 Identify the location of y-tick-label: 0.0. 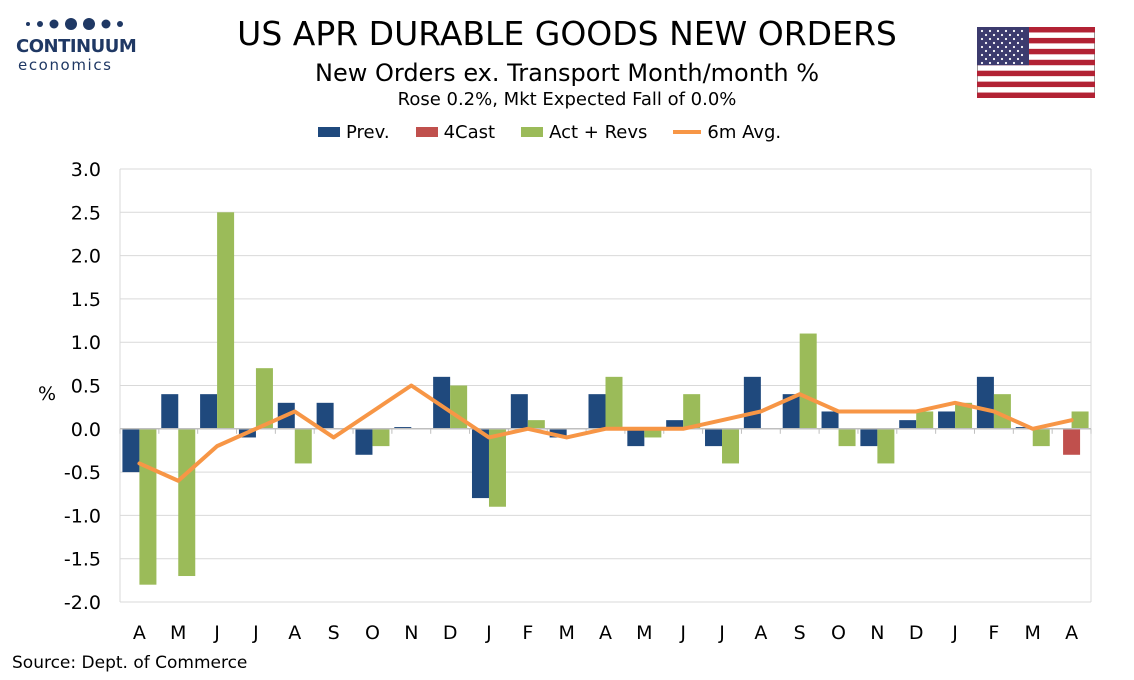
(86, 430).